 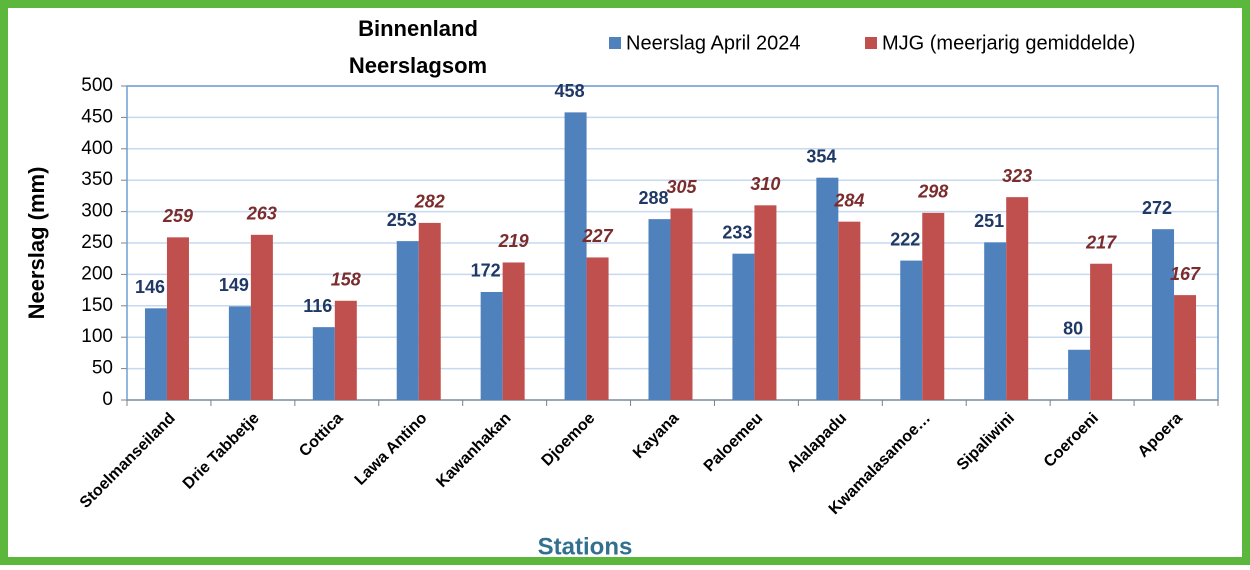 I want to click on value-label: 323, so click(x=1017, y=176).